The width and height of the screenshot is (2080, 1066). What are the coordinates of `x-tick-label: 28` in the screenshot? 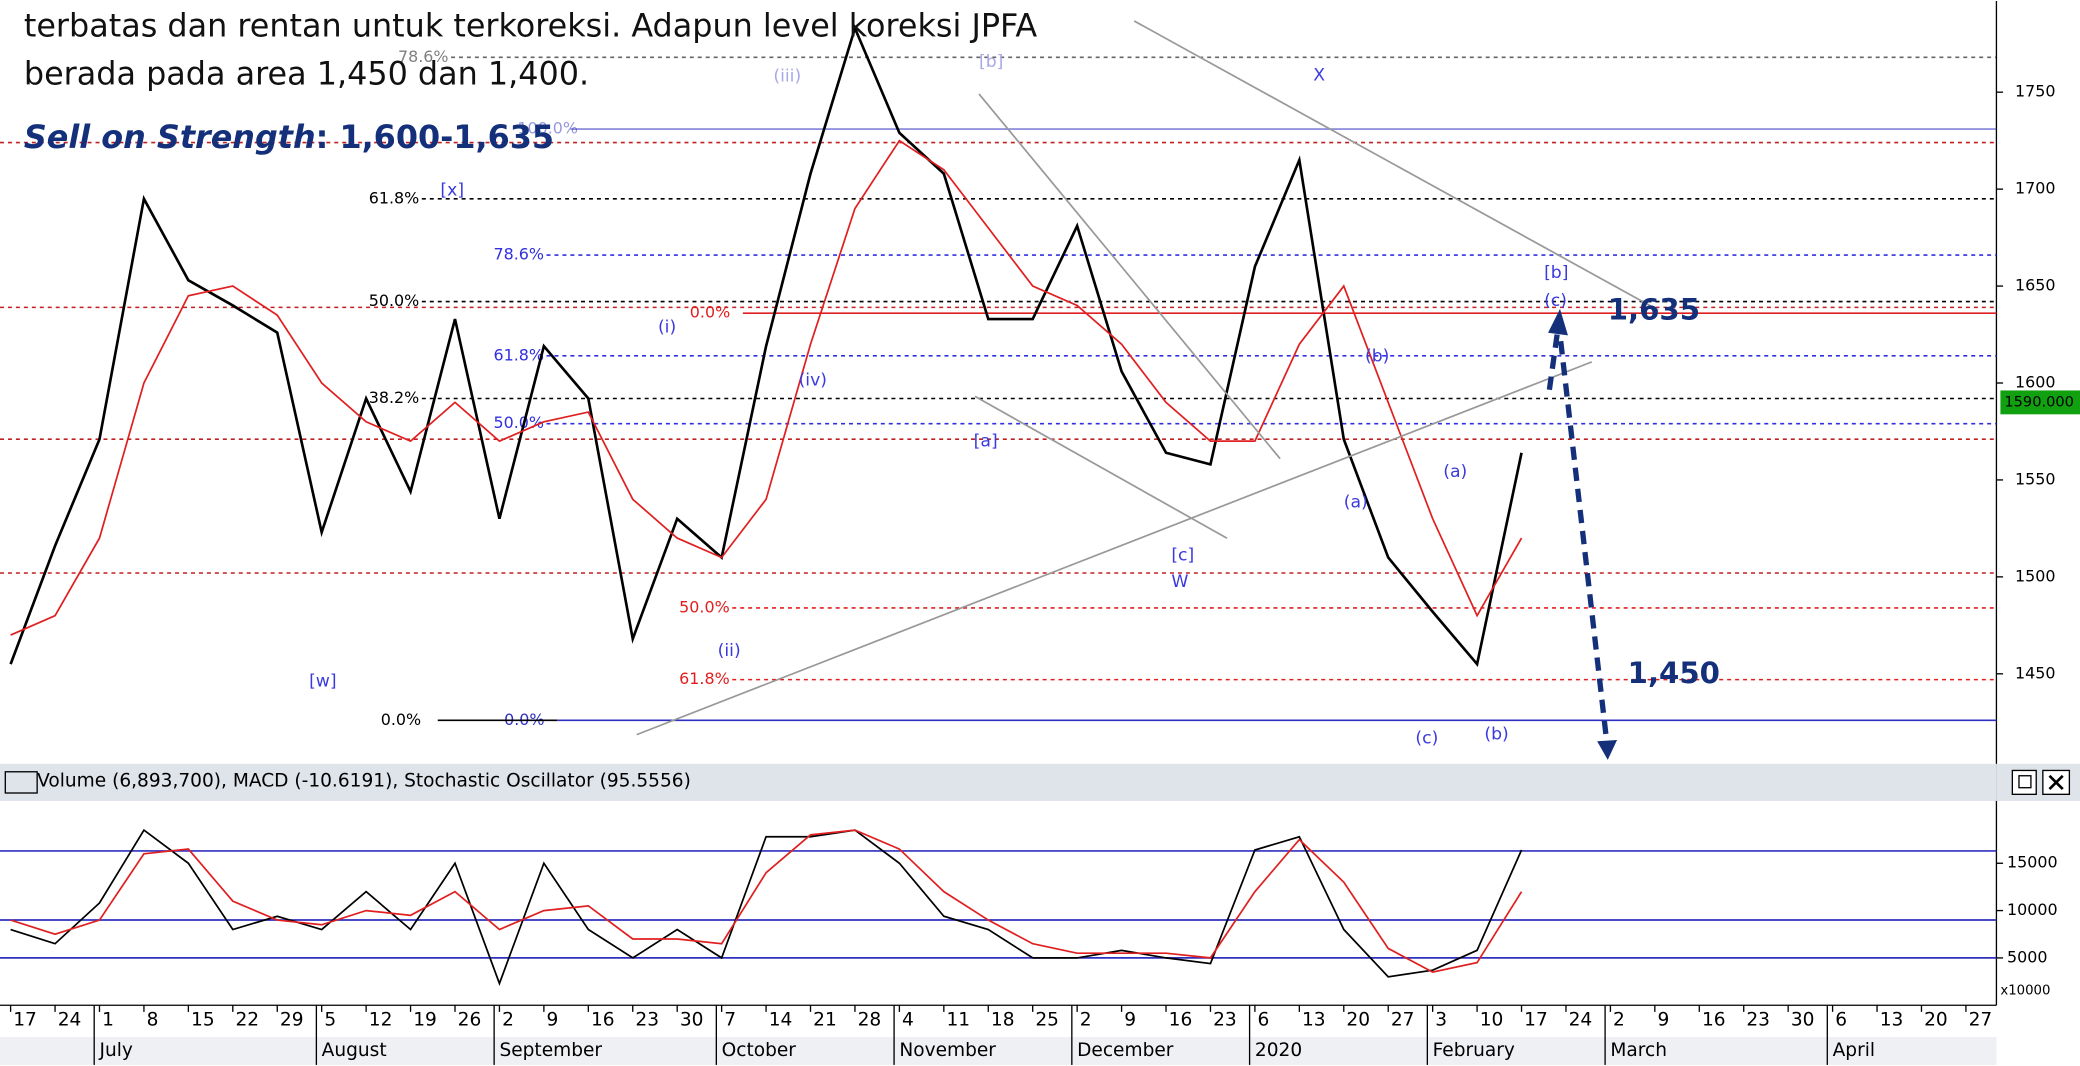 It's located at (870, 1019).